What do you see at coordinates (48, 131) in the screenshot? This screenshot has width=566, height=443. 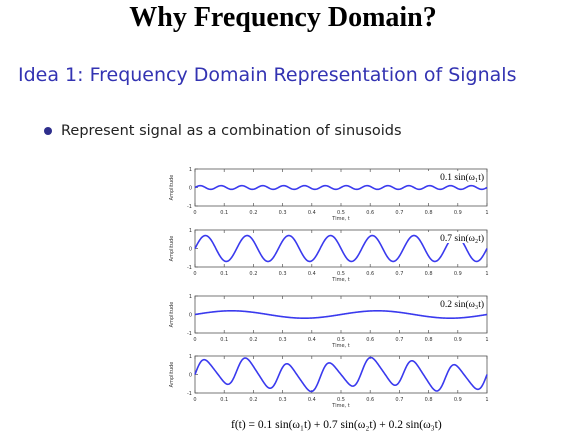 I see `bullet-dot-icon` at bounding box center [48, 131].